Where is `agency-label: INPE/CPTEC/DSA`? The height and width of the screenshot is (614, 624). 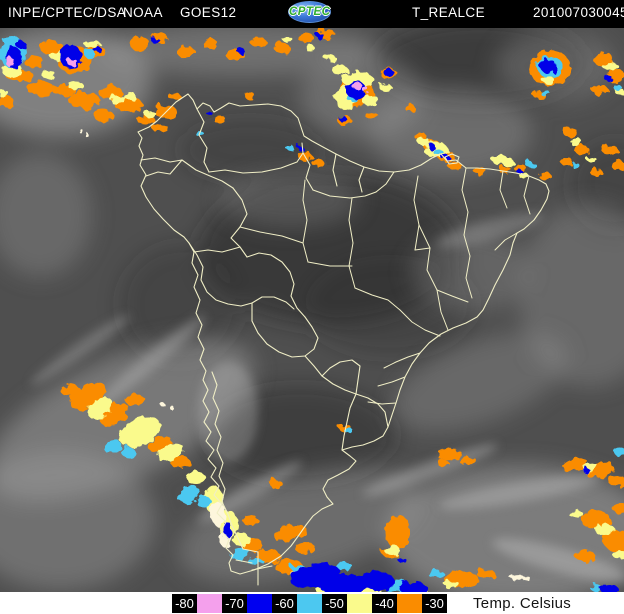
agency-label: INPE/CPTEC/DSA is located at coordinates (67, 12).